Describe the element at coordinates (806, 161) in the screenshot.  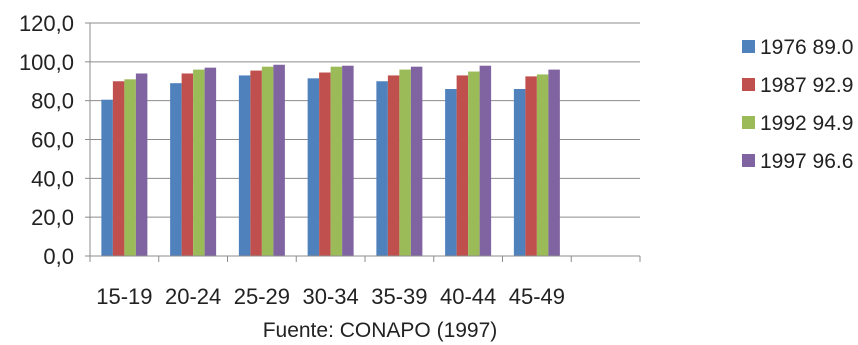
I see `legend-label: 1997 96.6` at that location.